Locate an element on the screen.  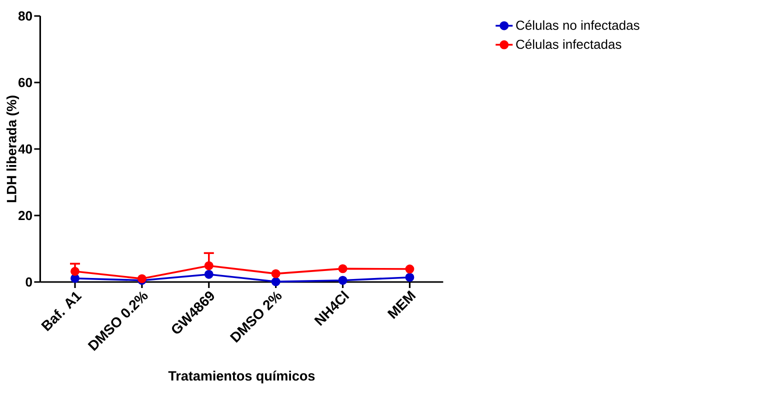
y-tick-label: 40 is located at coordinates (25, 149).